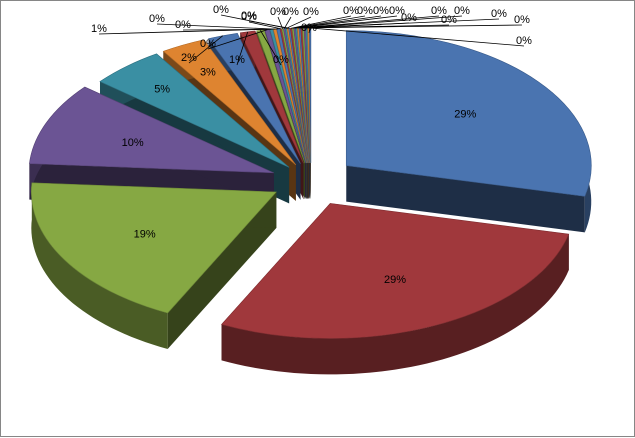 The image size is (635, 438). What do you see at coordinates (381, 11) in the screenshot?
I see `data-label-21: 0%` at bounding box center [381, 11].